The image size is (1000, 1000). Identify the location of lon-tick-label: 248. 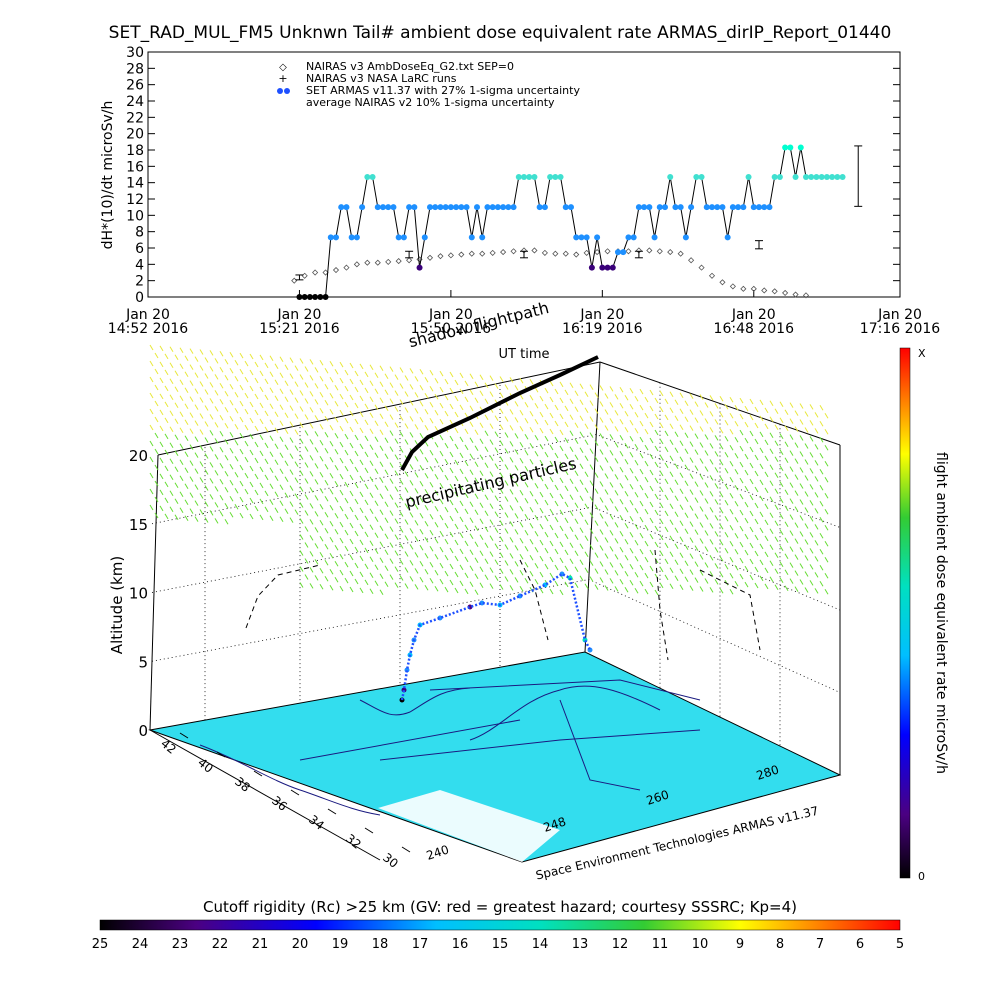
(555, 824).